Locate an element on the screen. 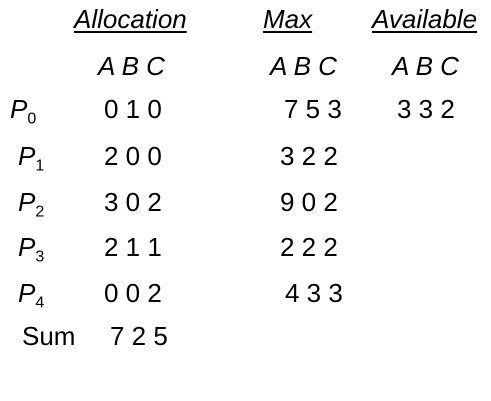 The width and height of the screenshot is (491, 401). allocation-value-p0: 0 1 0 is located at coordinates (133, 109).